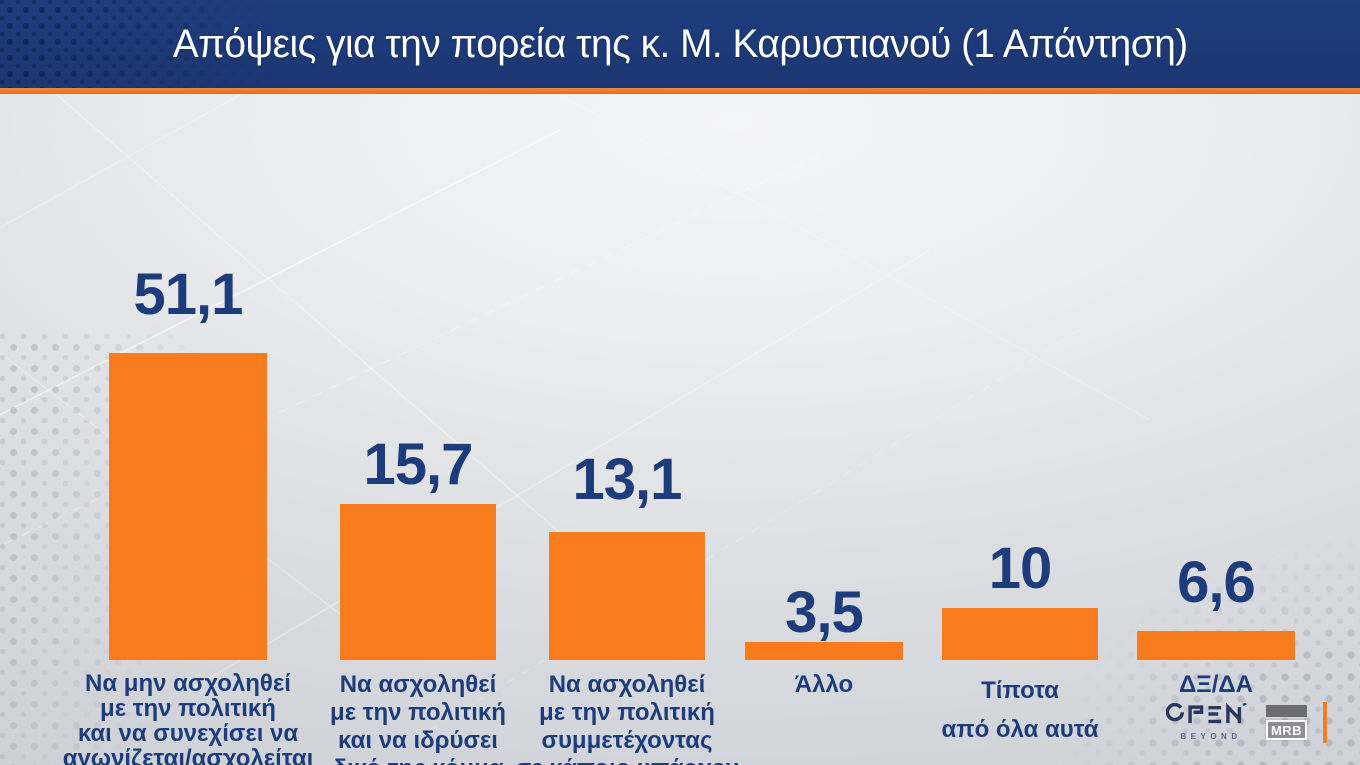 Image resolution: width=1360 pixels, height=765 pixels. I want to click on bar-category-label: ΔΞ/ΔΑ, so click(1208, 685).